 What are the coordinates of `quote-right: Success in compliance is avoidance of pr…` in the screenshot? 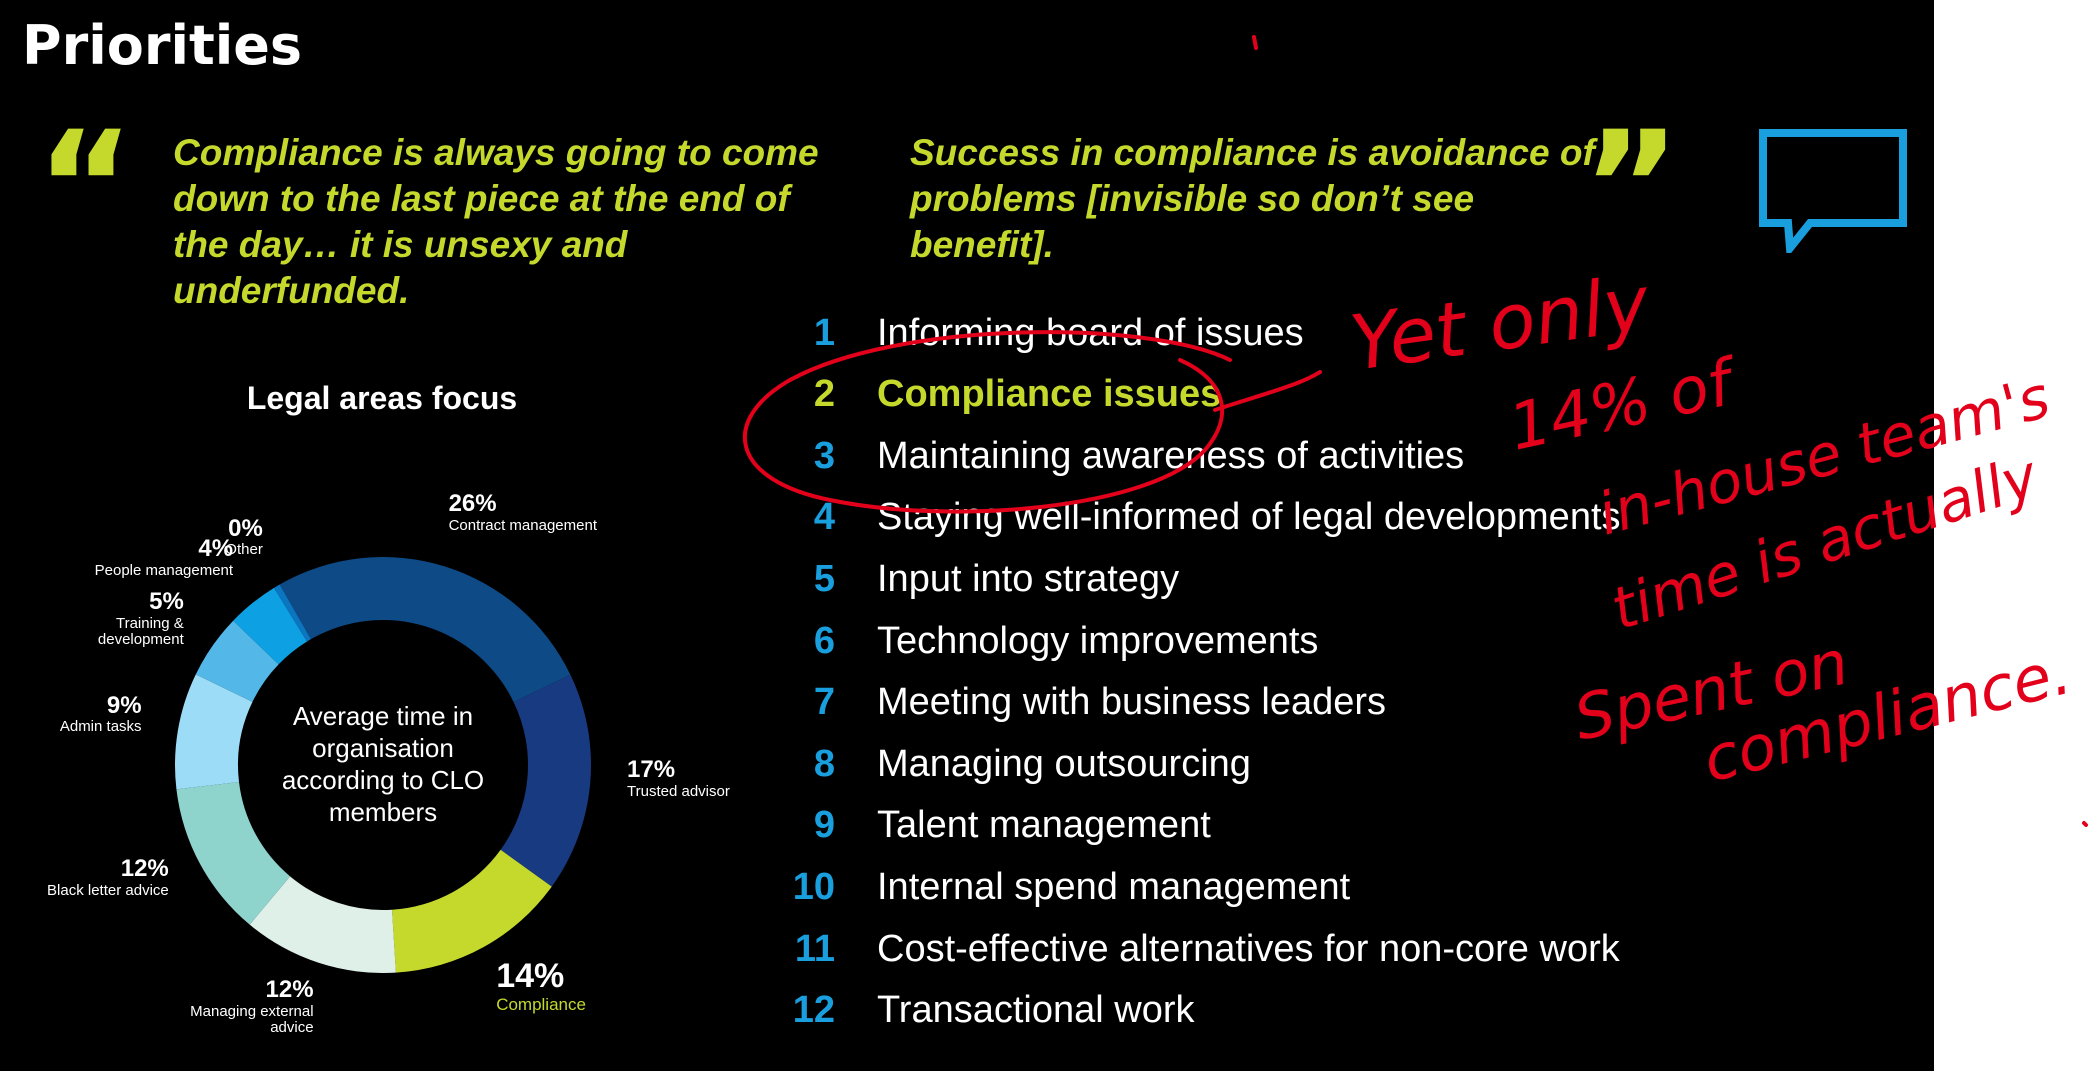 It's located at (1252, 198).